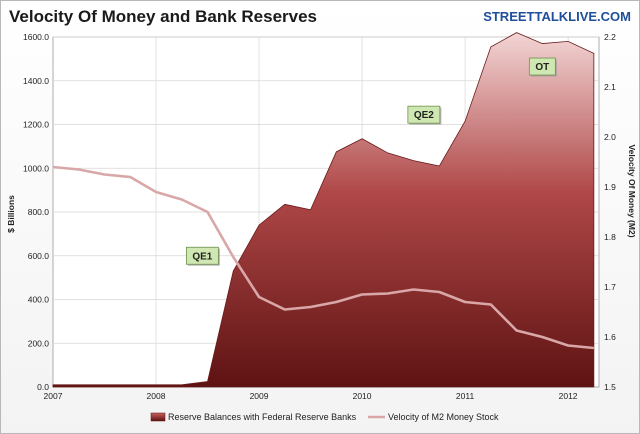  Describe the element at coordinates (39, 256) in the screenshot. I see `y-left-tick-label: 600.0` at that location.